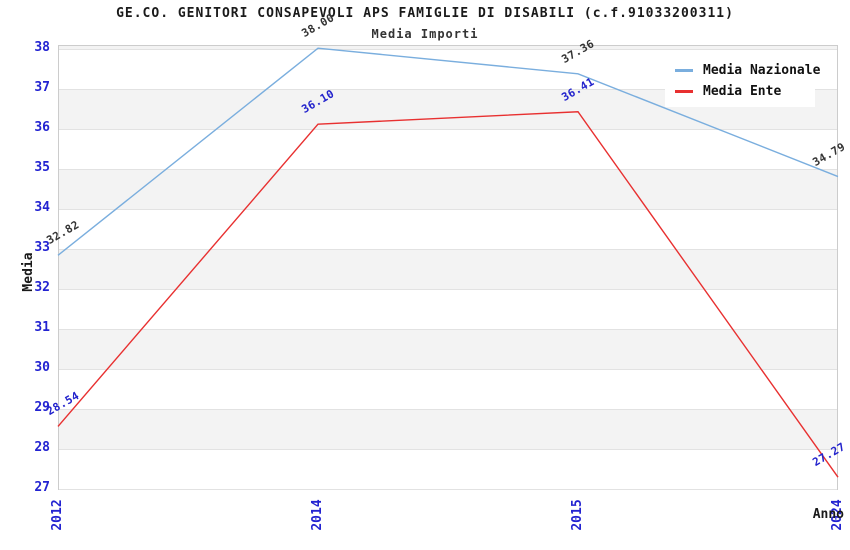 The image size is (850, 550). I want to click on y-tick-label: 32, so click(42, 288).